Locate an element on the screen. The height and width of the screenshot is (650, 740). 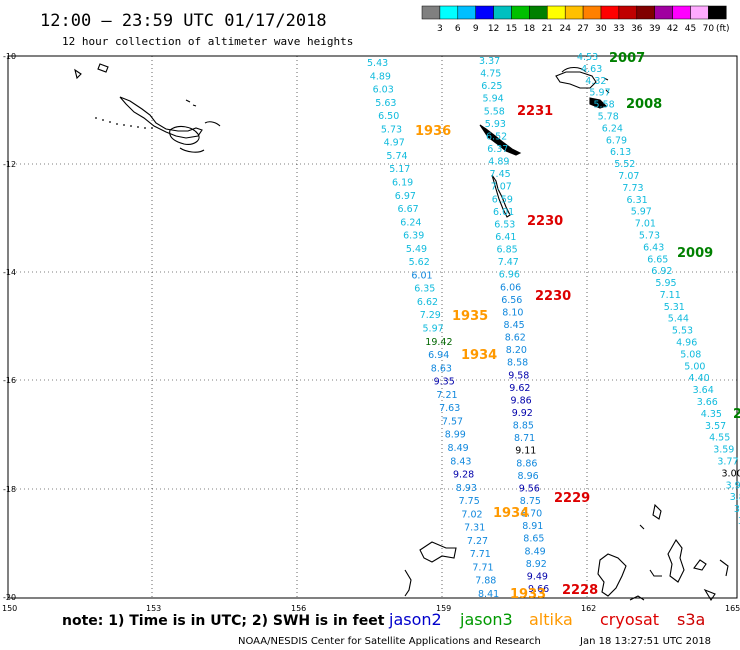
wave-height-value: 7.29 is located at coordinates (430, 315).